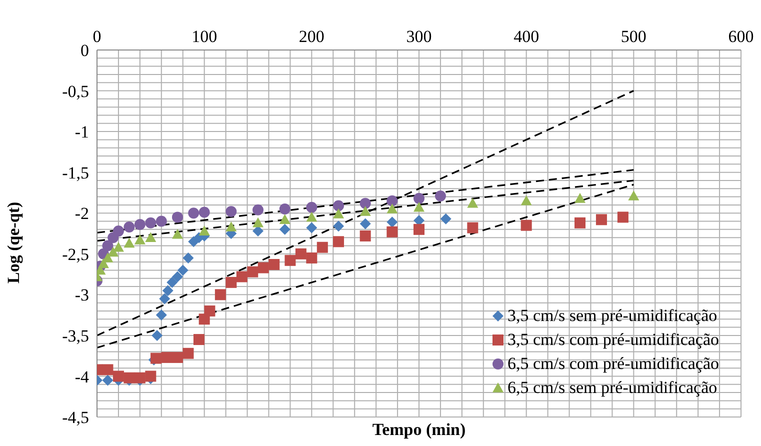  I want to click on y-tick-label: -1, so click(81, 132).